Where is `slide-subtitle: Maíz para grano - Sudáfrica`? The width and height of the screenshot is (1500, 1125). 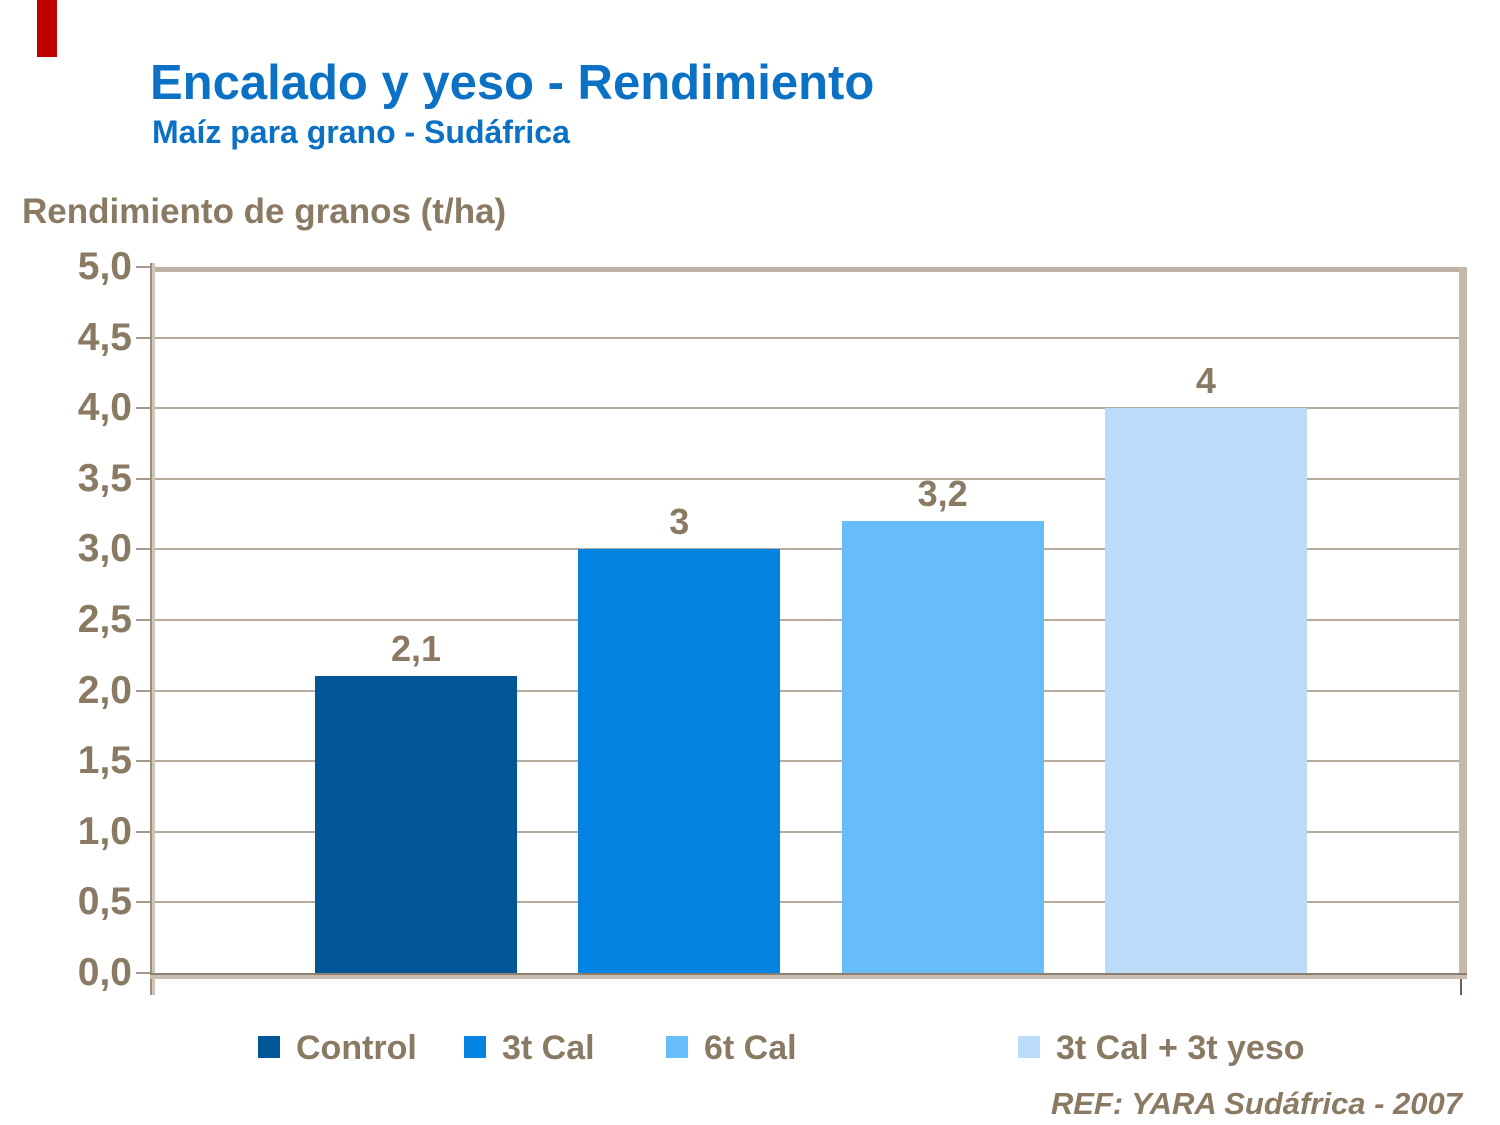 slide-subtitle: Maíz para grano - Sudáfrica is located at coordinates (361, 132).